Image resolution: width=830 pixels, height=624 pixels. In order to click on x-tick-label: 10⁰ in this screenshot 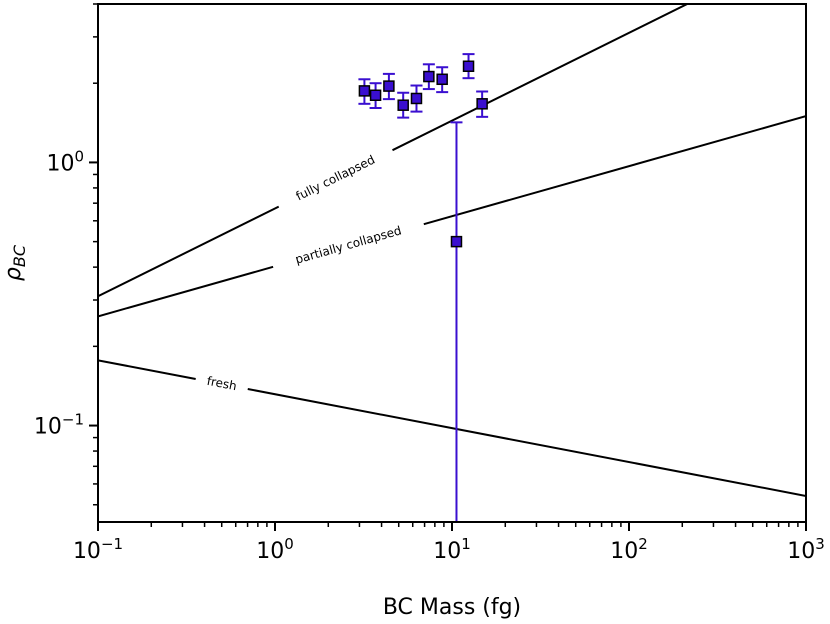, I will do `click(275, 549)`.